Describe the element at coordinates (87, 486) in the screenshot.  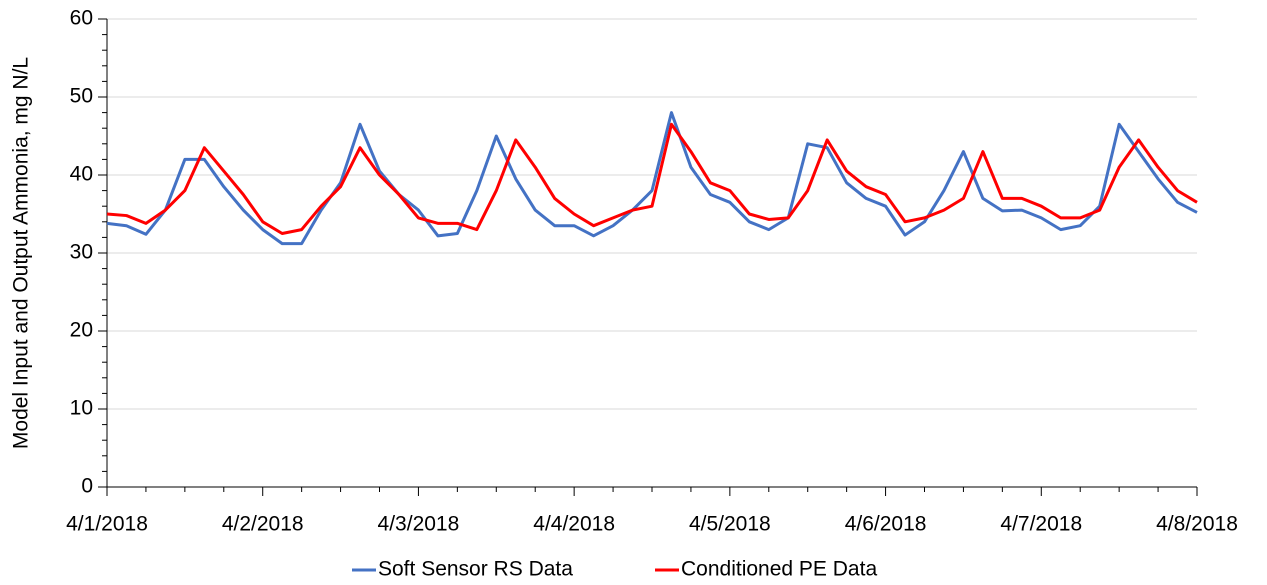
I see `y-tick-label: 0` at that location.